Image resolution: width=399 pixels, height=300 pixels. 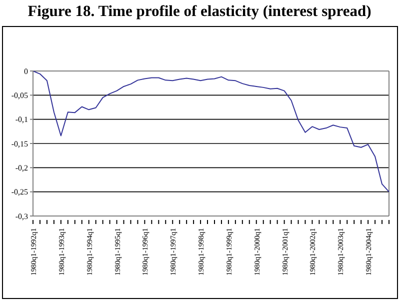 What do you see at coordinates (19, 192) in the screenshot?
I see `y-tick-label: -0,25` at bounding box center [19, 192].